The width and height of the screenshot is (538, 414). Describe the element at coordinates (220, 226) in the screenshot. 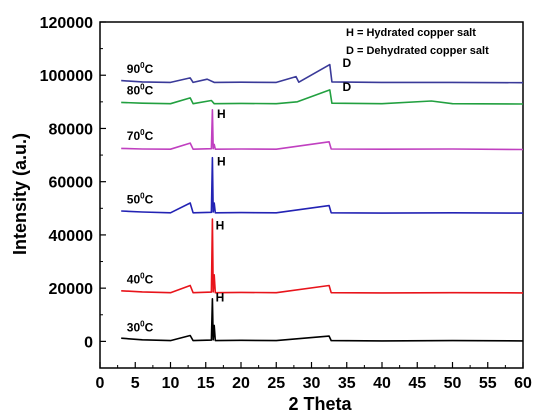

I see `peak-label-40: H` at that location.